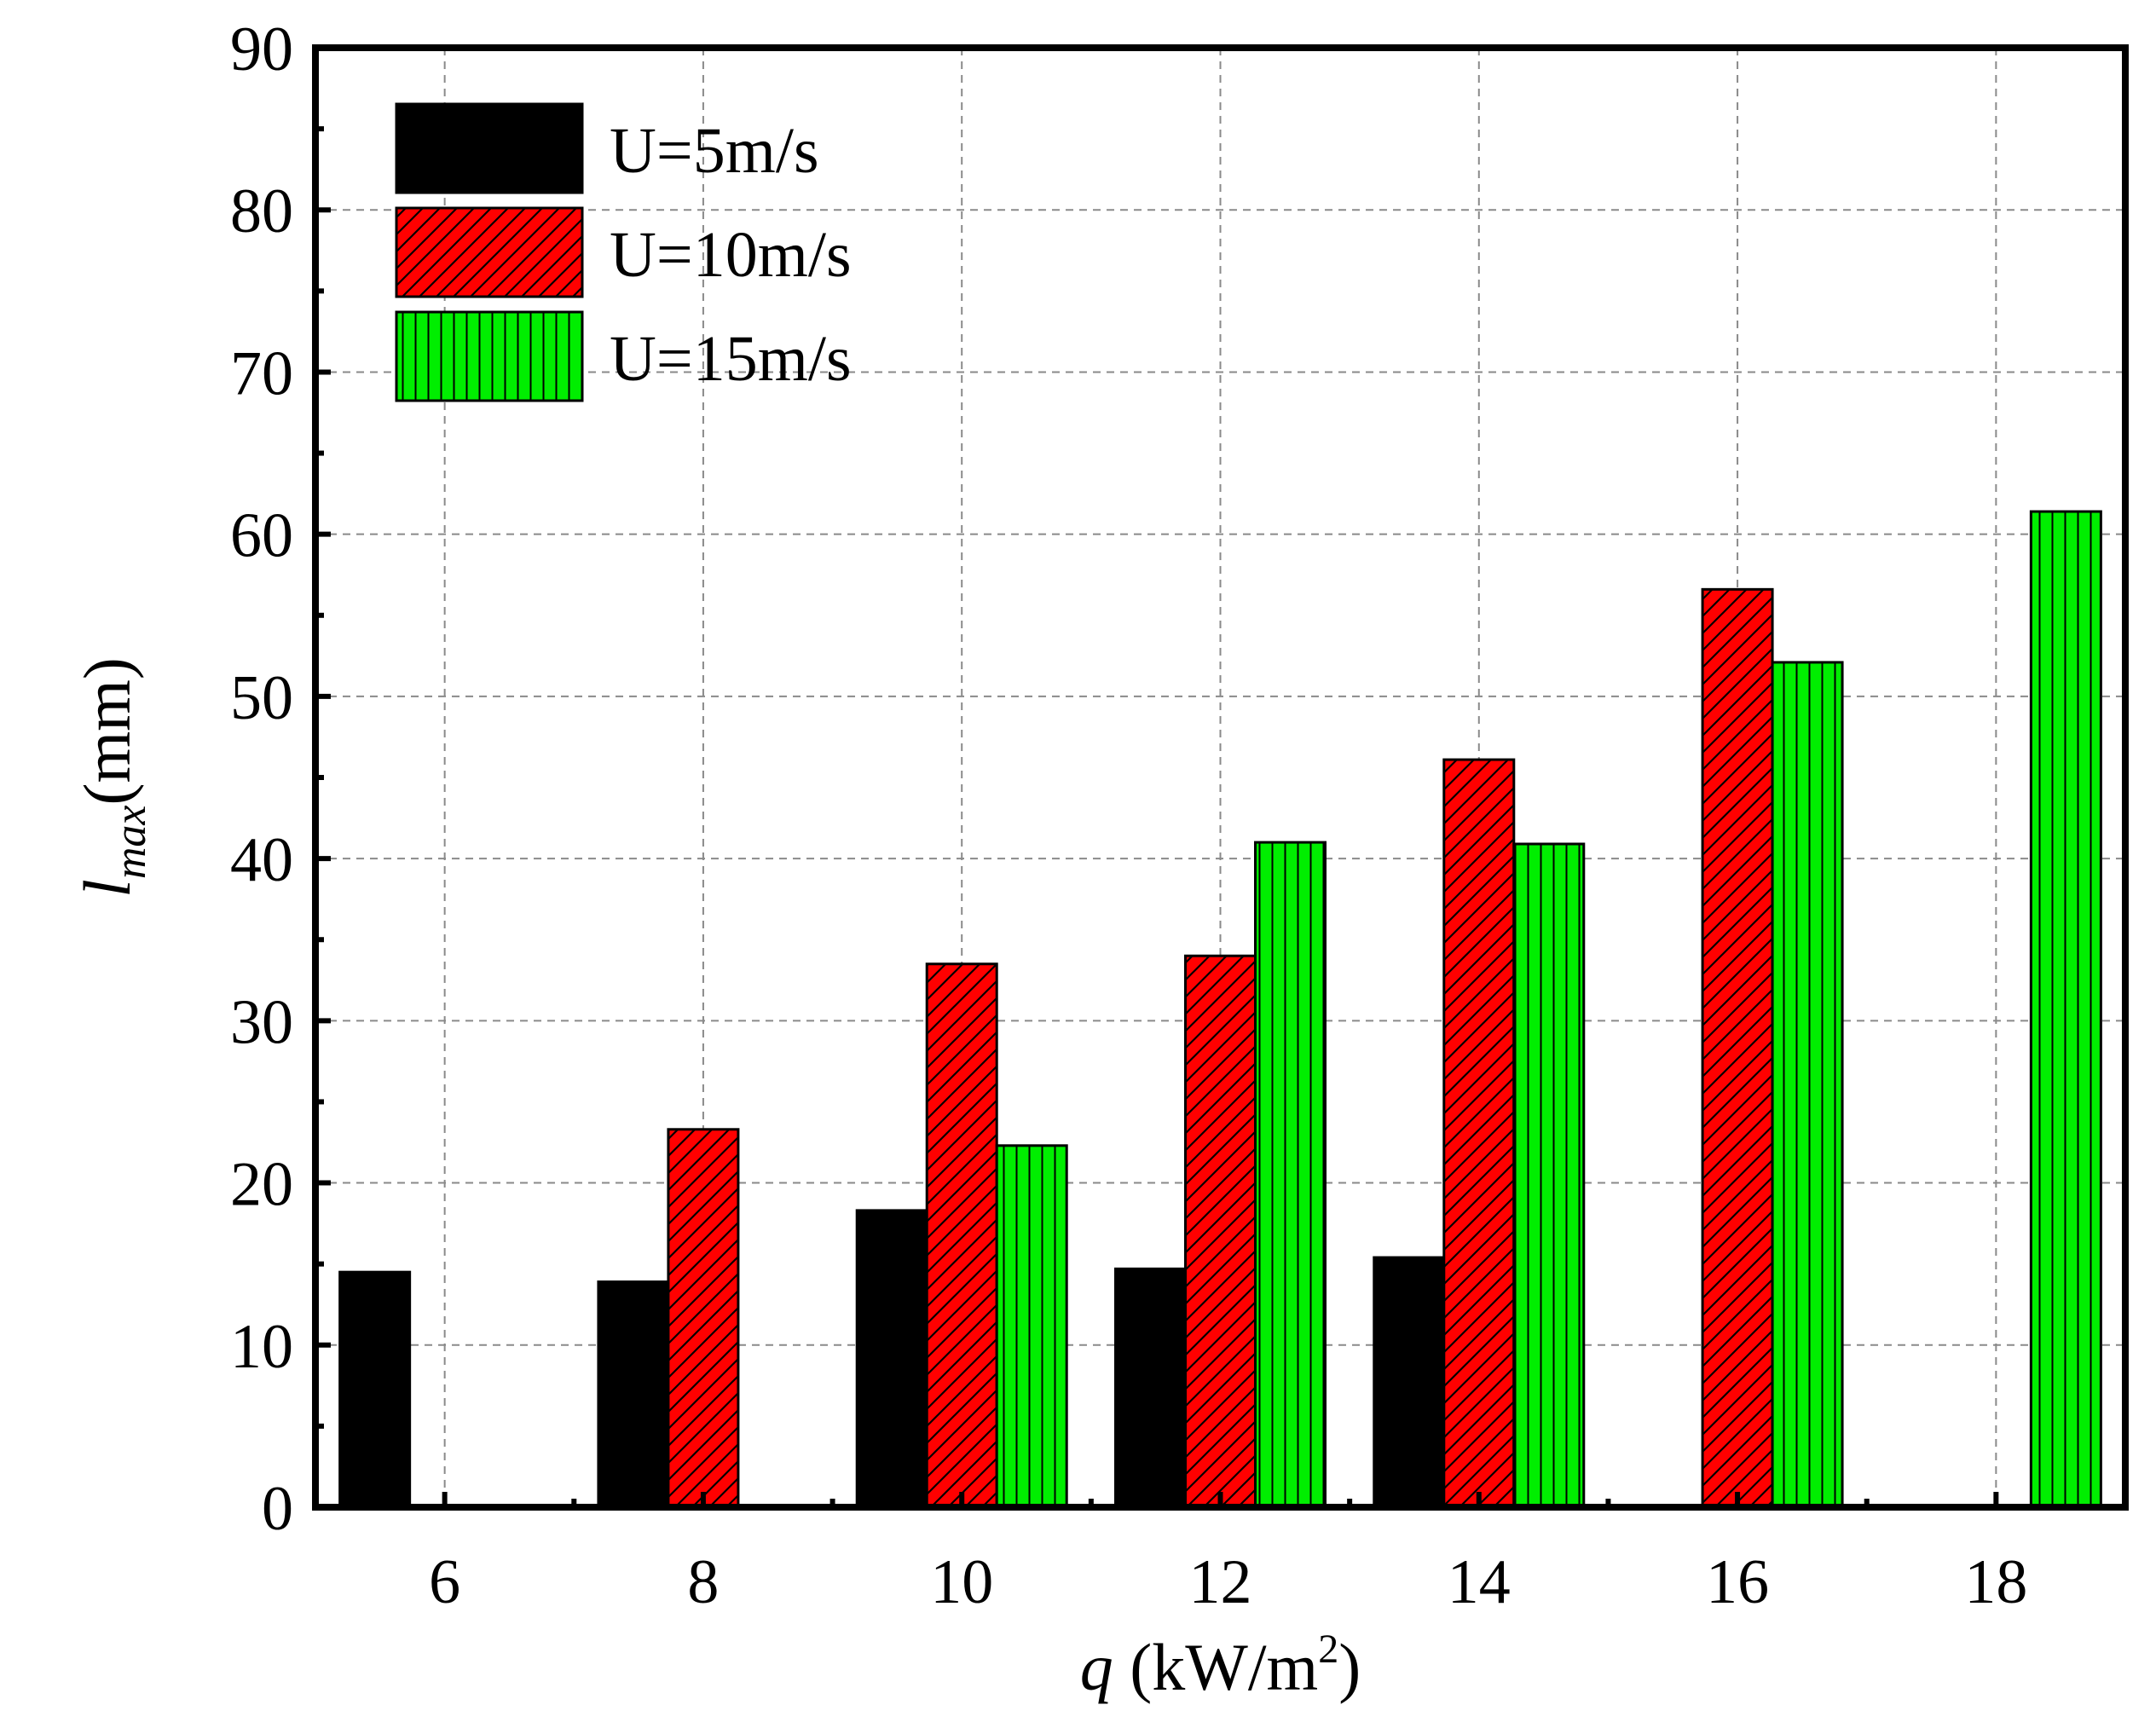 This screenshot has height=1728, width=2156. Describe the element at coordinates (444, 1582) in the screenshot. I see `x-tick-label: 6` at that location.